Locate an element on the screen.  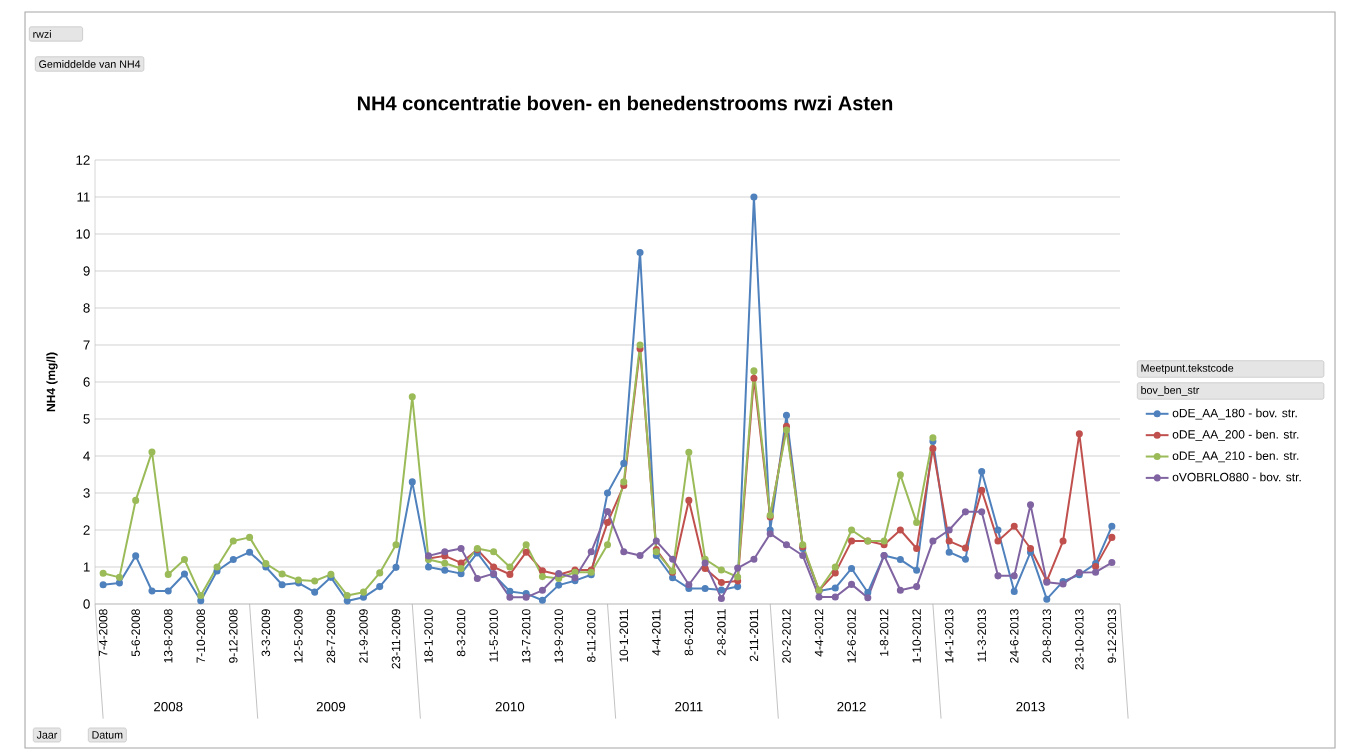
x-tick-label: 8-11-2010 is located at coordinates (591, 635).